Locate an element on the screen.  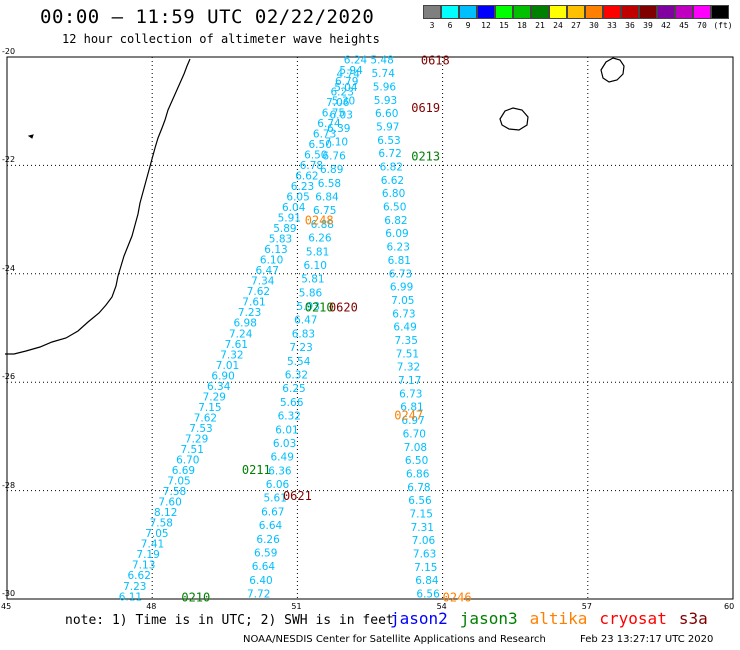
wave-height-value: 5.96 is located at coordinates (385, 87).